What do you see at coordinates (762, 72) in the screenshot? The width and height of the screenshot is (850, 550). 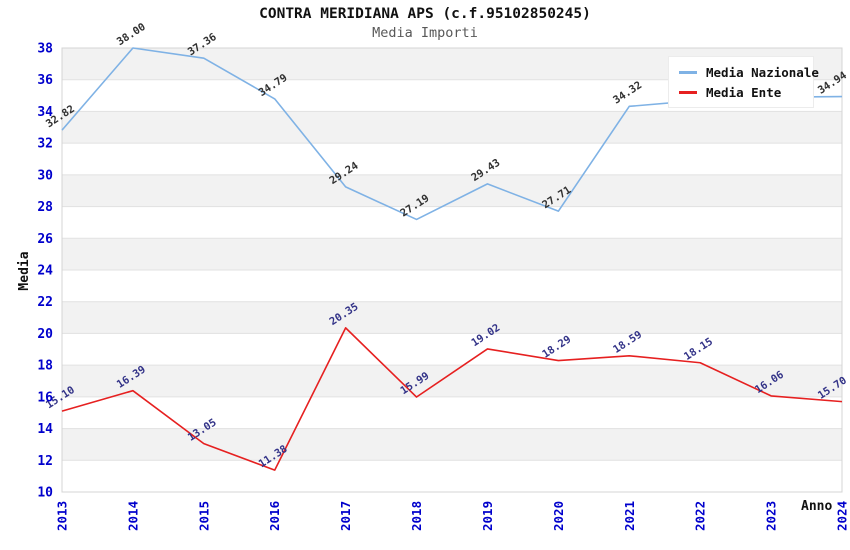 I see `legend-label: Media Nazionale` at bounding box center [762, 72].